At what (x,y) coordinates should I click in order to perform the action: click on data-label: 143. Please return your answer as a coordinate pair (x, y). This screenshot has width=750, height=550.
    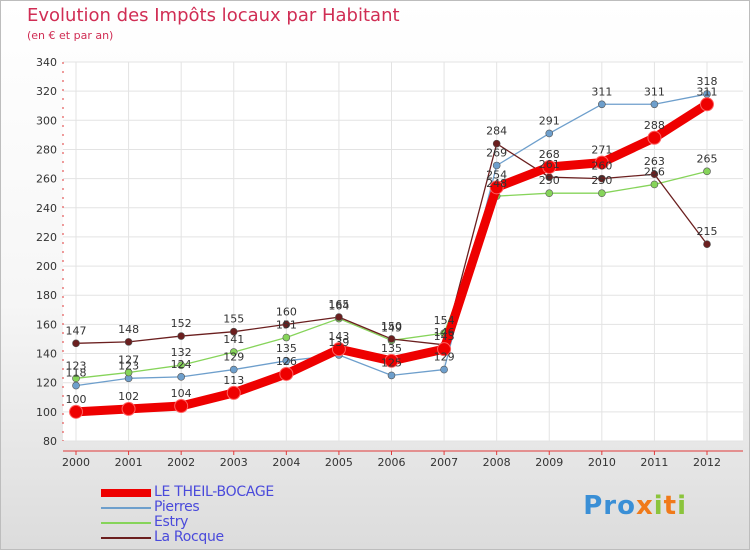
    Looking at the image, I should click on (338, 336).